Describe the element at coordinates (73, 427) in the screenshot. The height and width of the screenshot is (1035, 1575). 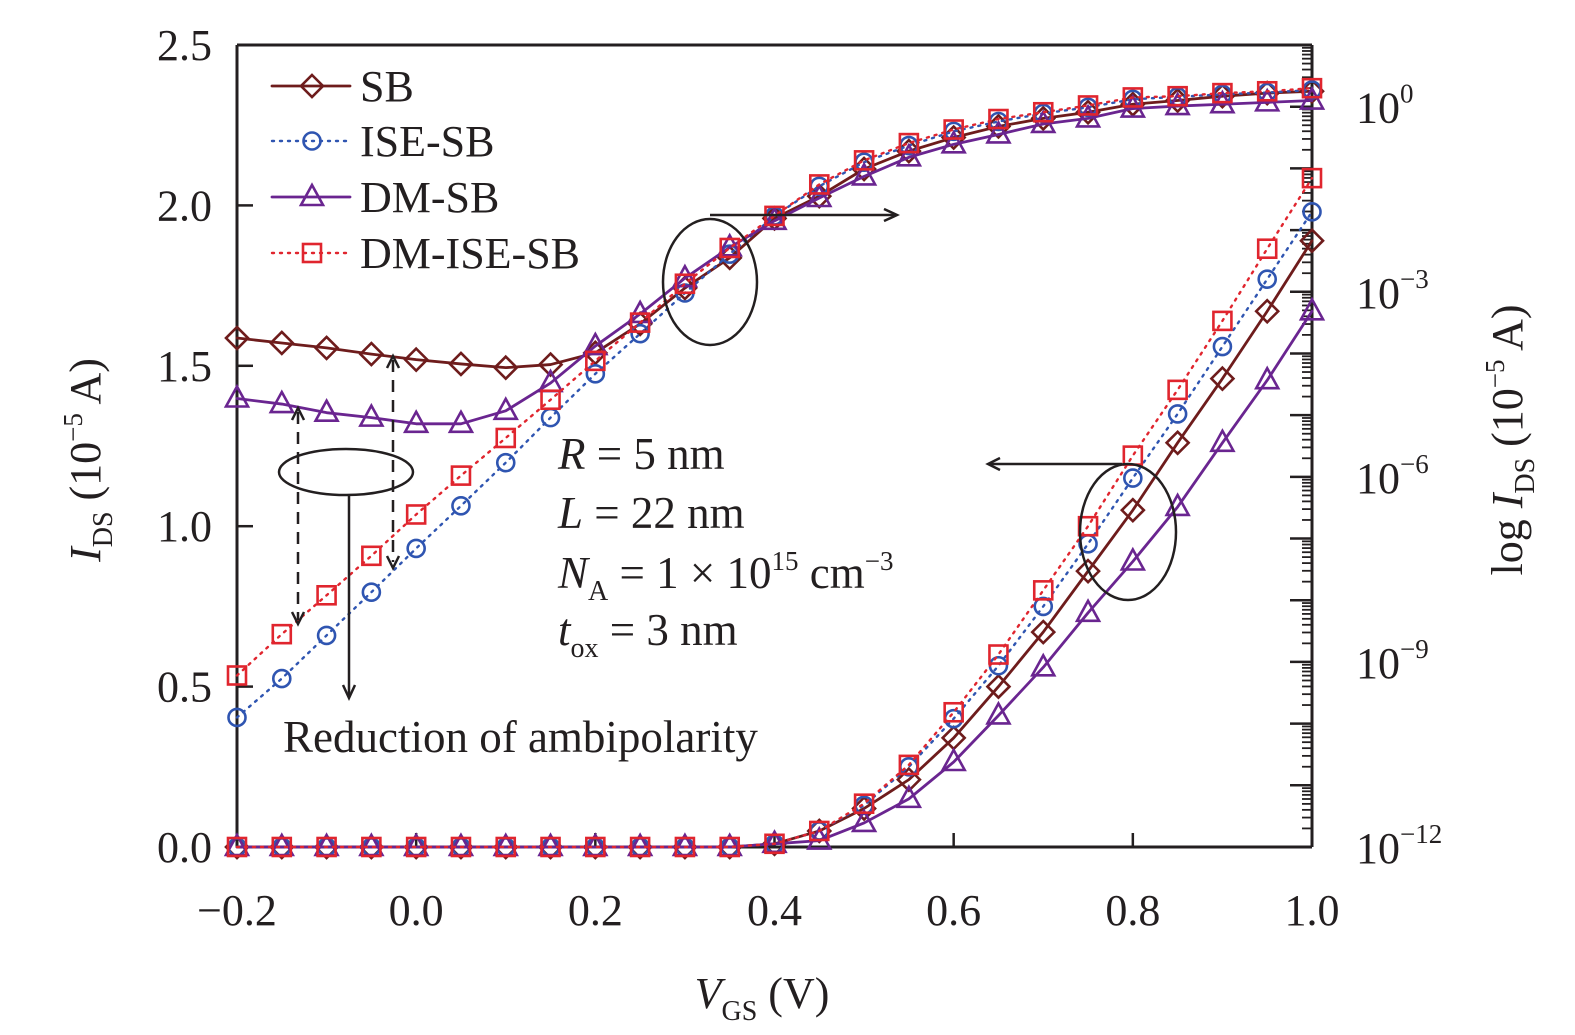
I see `y-left-title-exp: −5` at that location.